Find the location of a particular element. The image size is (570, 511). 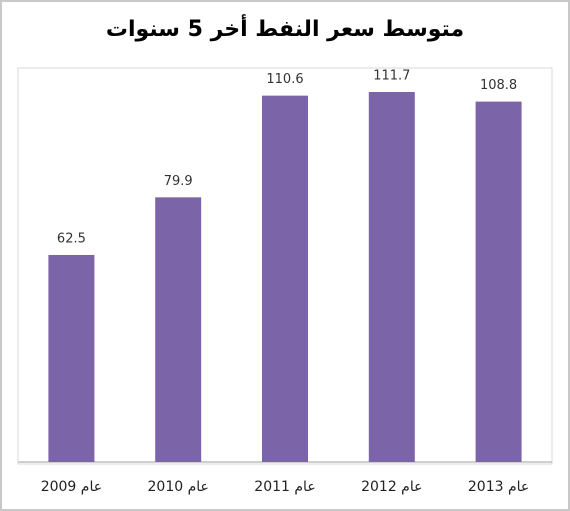

data-label: 108.8 is located at coordinates (498, 85).